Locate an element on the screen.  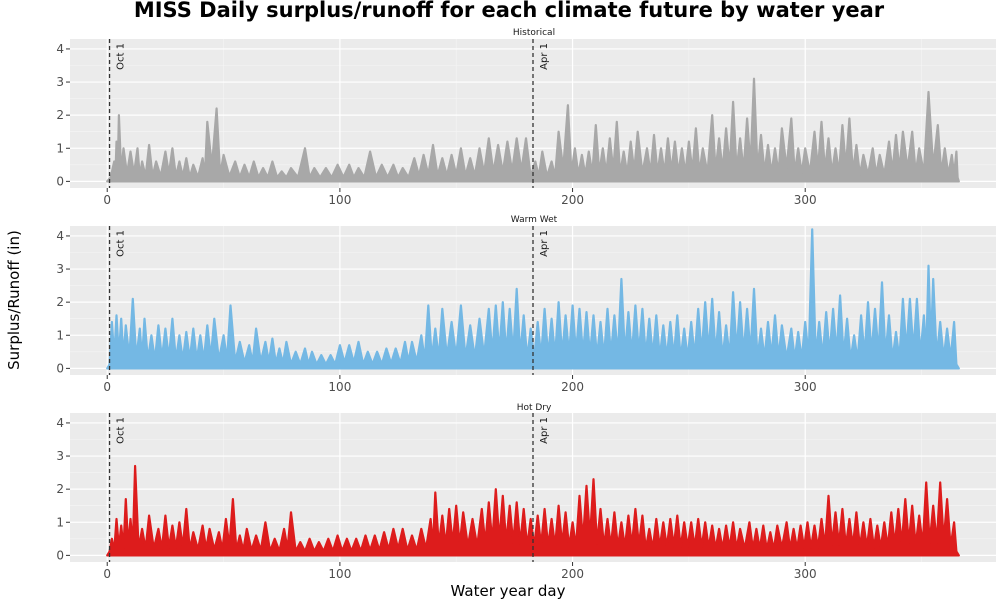
x-axis-label: Water year day is located at coordinates (508, 591).